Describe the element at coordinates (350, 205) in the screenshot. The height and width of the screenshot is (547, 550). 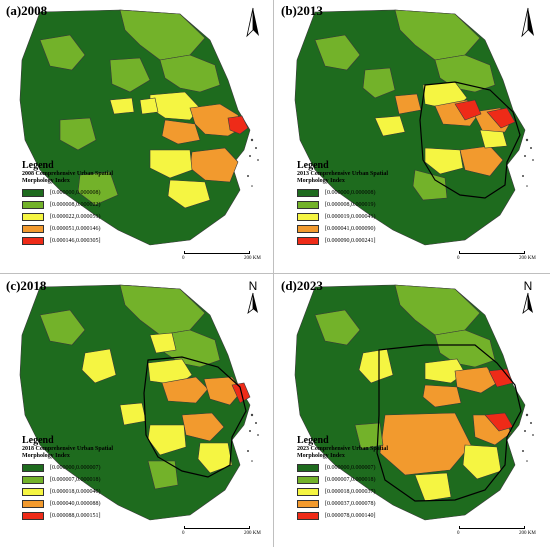
I see `legend-label: [0.000008,0.000019)` at that location.